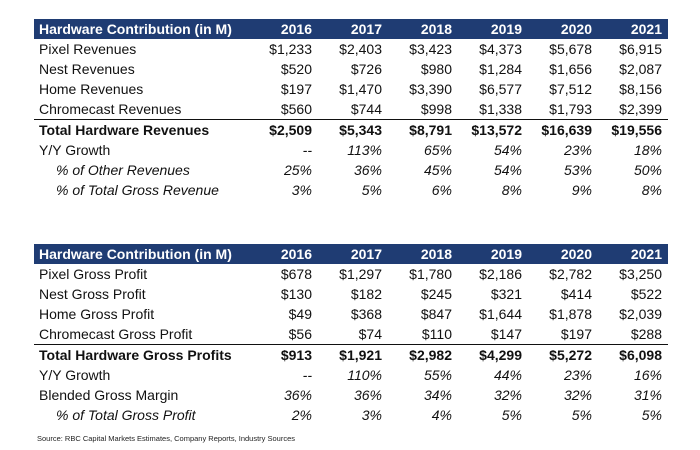 The height and width of the screenshot is (450, 700). What do you see at coordinates (436, 334) in the screenshot?
I see `cell-value: $110` at bounding box center [436, 334].